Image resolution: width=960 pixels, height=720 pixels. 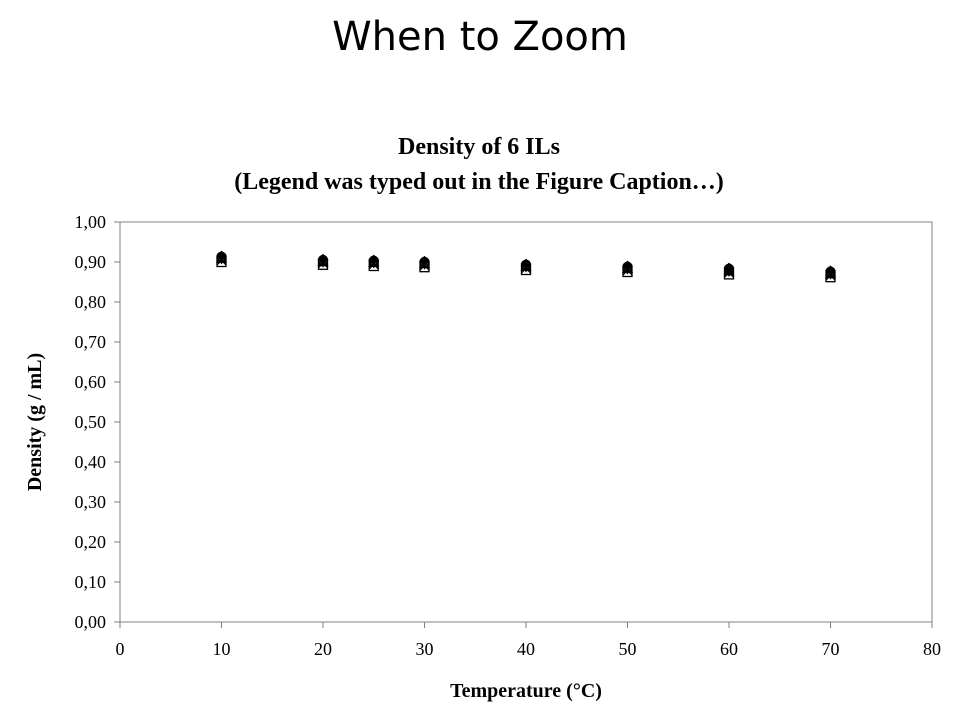 What do you see at coordinates (91, 302) in the screenshot?
I see `y-tick-label: 0,80` at bounding box center [91, 302].